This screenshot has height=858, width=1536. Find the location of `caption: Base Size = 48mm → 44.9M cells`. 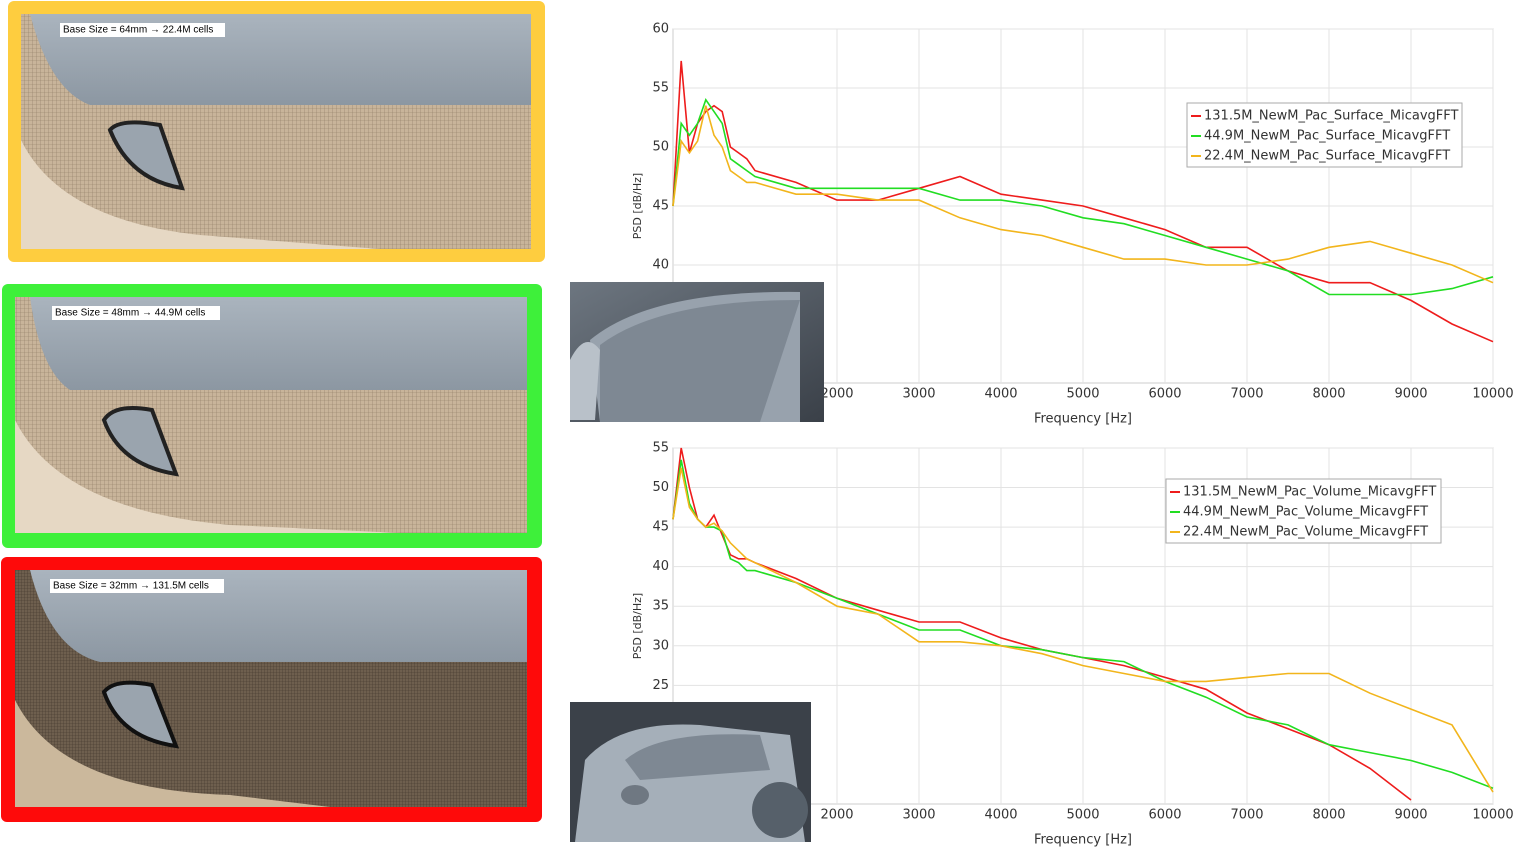

caption: Base Size = 48mm → 44.9M cells is located at coordinates (130, 313).